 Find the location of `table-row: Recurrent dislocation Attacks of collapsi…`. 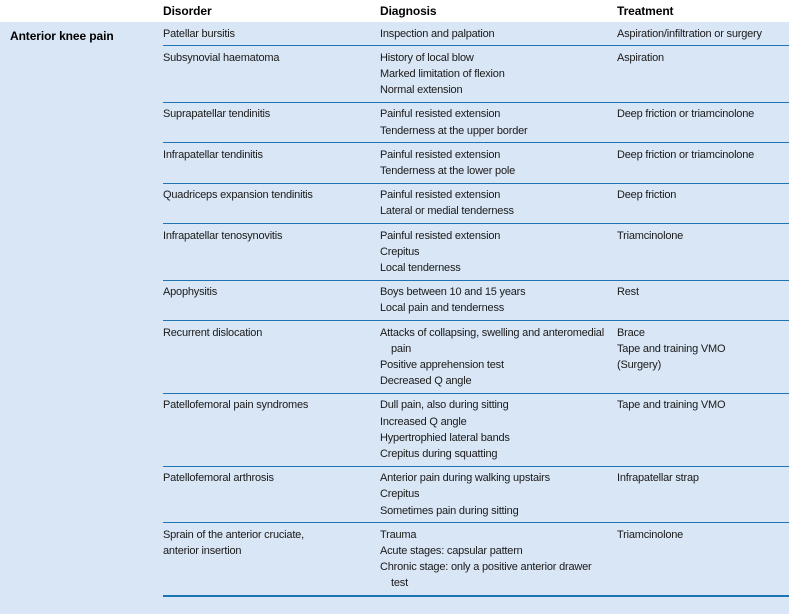

table-row: Recurrent dislocation Attacks of collapsi… is located at coordinates (476, 356).